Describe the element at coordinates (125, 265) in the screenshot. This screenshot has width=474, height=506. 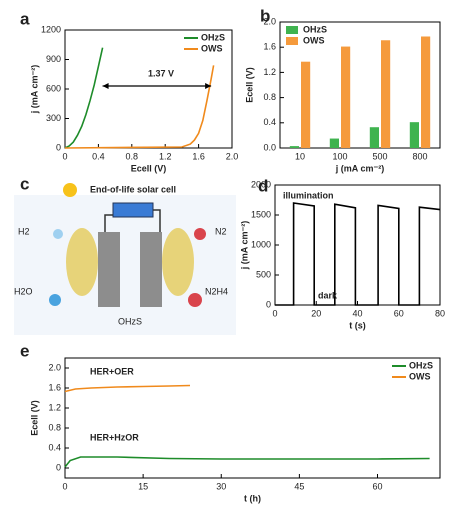
I see `diagram-background` at that location.